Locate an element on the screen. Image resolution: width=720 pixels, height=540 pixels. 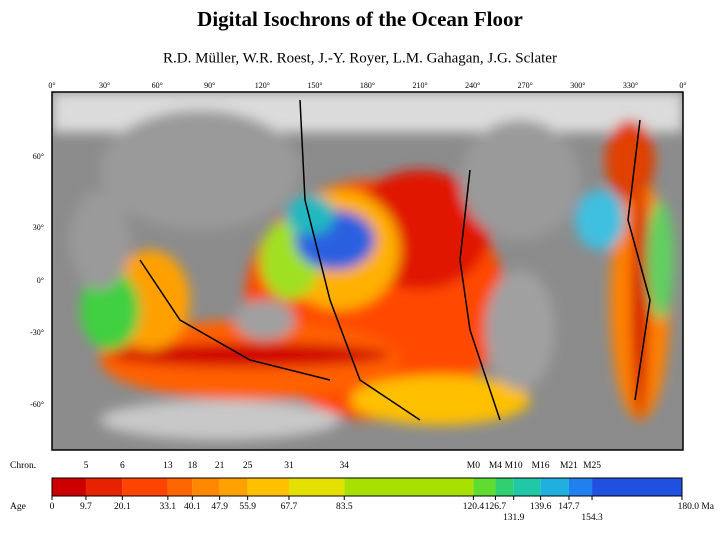
longitude-label: 150° is located at coordinates (314, 85).